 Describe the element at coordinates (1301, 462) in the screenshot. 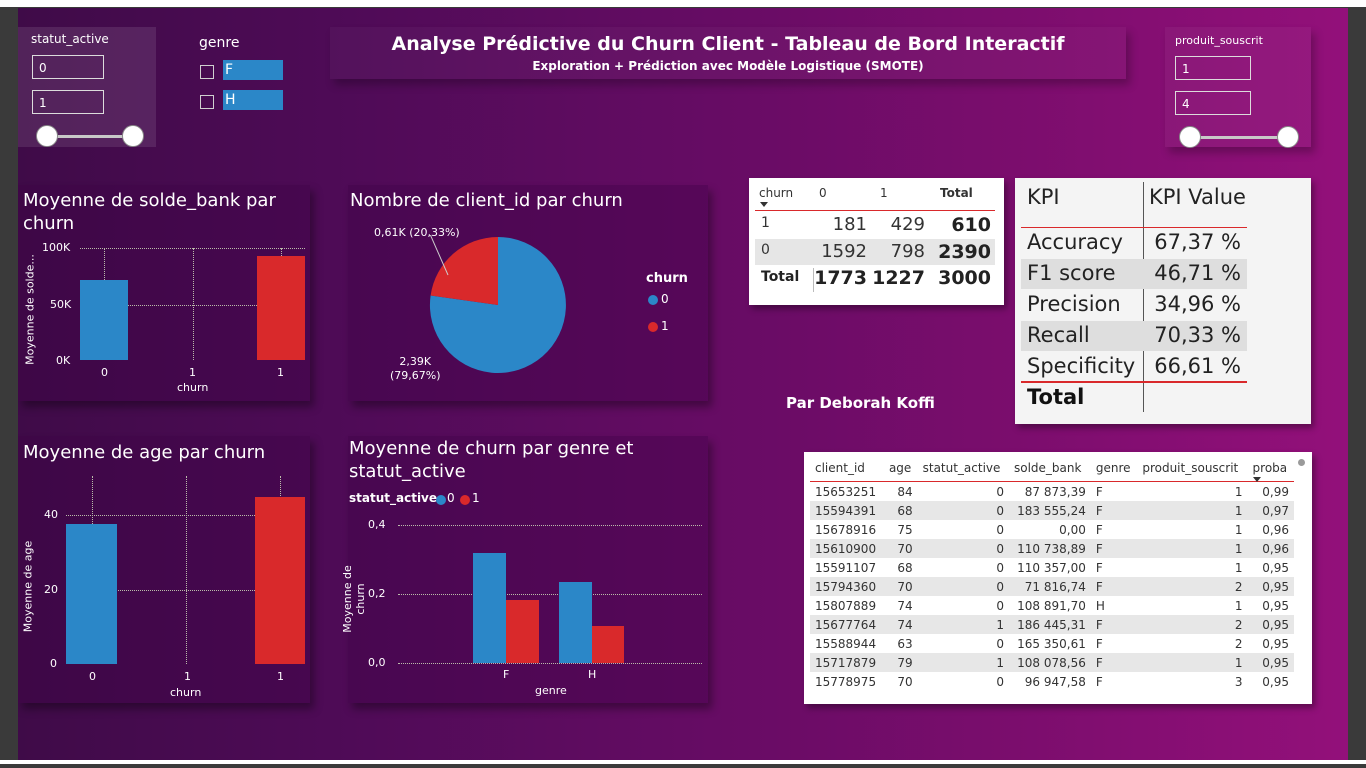

I see `scrollbar-thumb` at that location.